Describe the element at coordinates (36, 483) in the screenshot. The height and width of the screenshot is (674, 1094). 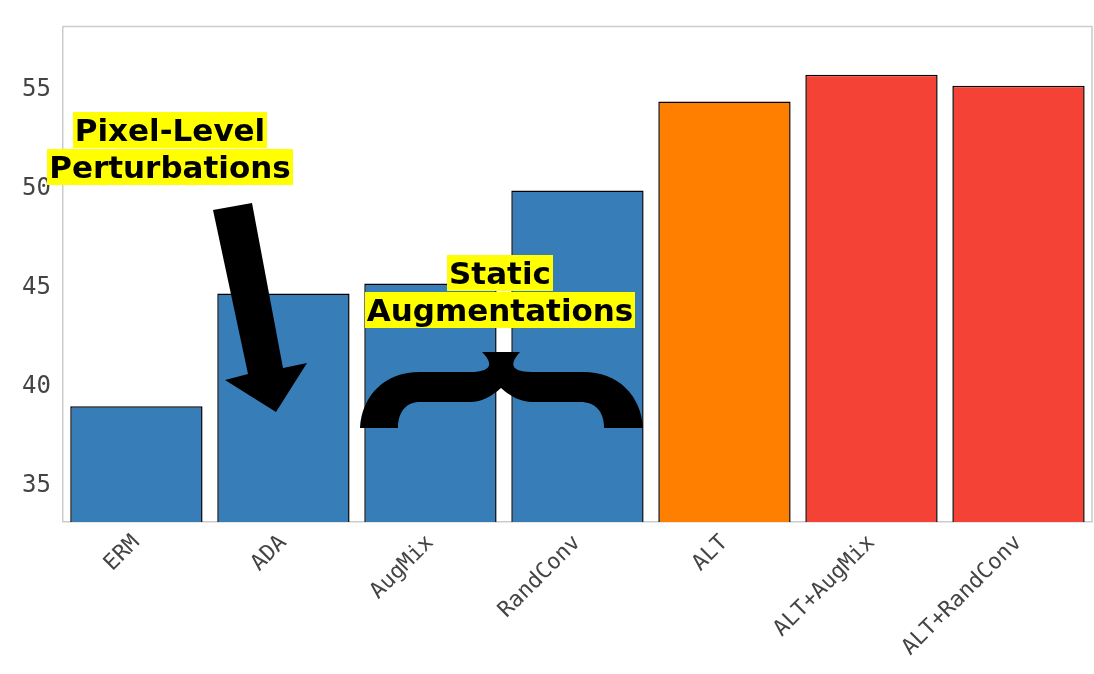
I see `y-tick-label: 35` at that location.